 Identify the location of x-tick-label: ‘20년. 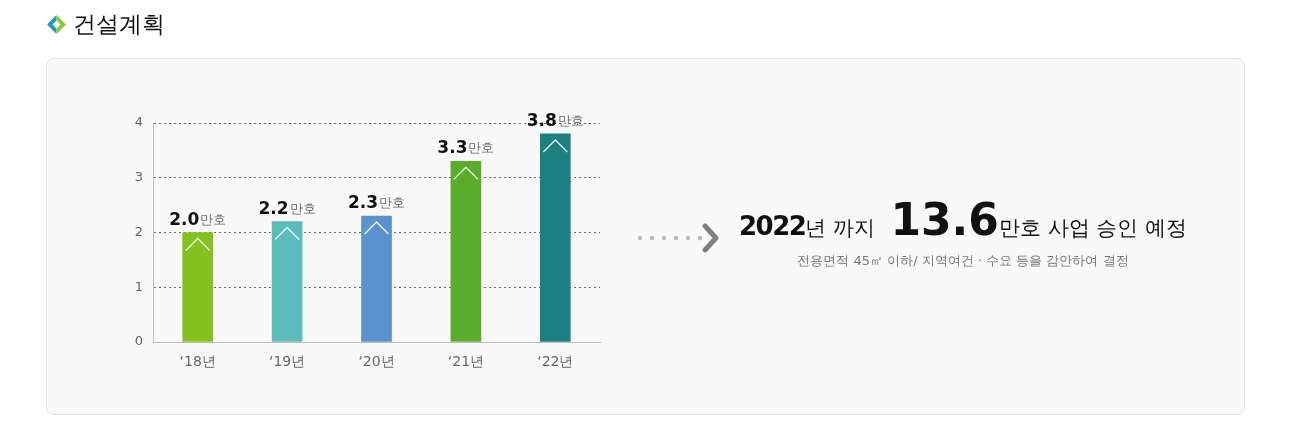
(376, 361).